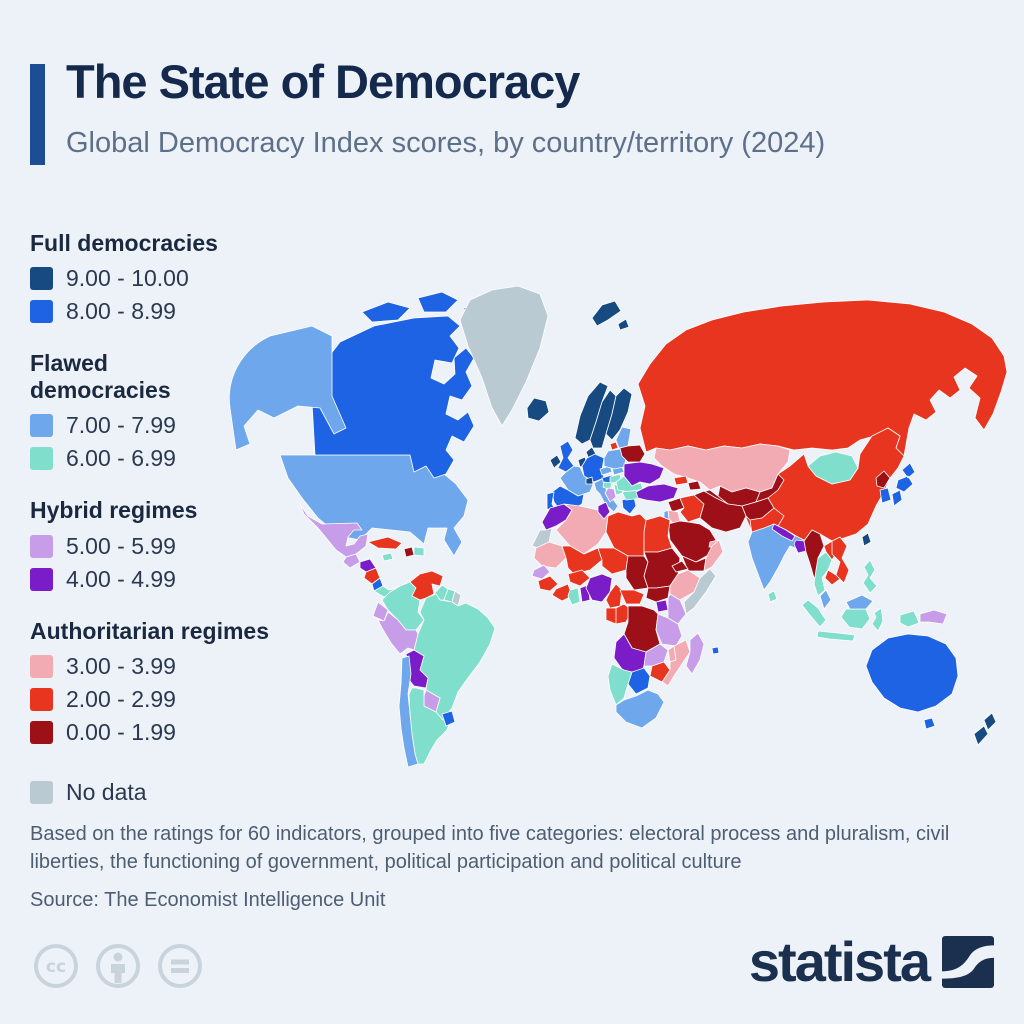 Image resolution: width=1024 pixels, height=1024 pixels. What do you see at coordinates (800, 546) in the screenshot?
I see `country-bangladesh` at bounding box center [800, 546].